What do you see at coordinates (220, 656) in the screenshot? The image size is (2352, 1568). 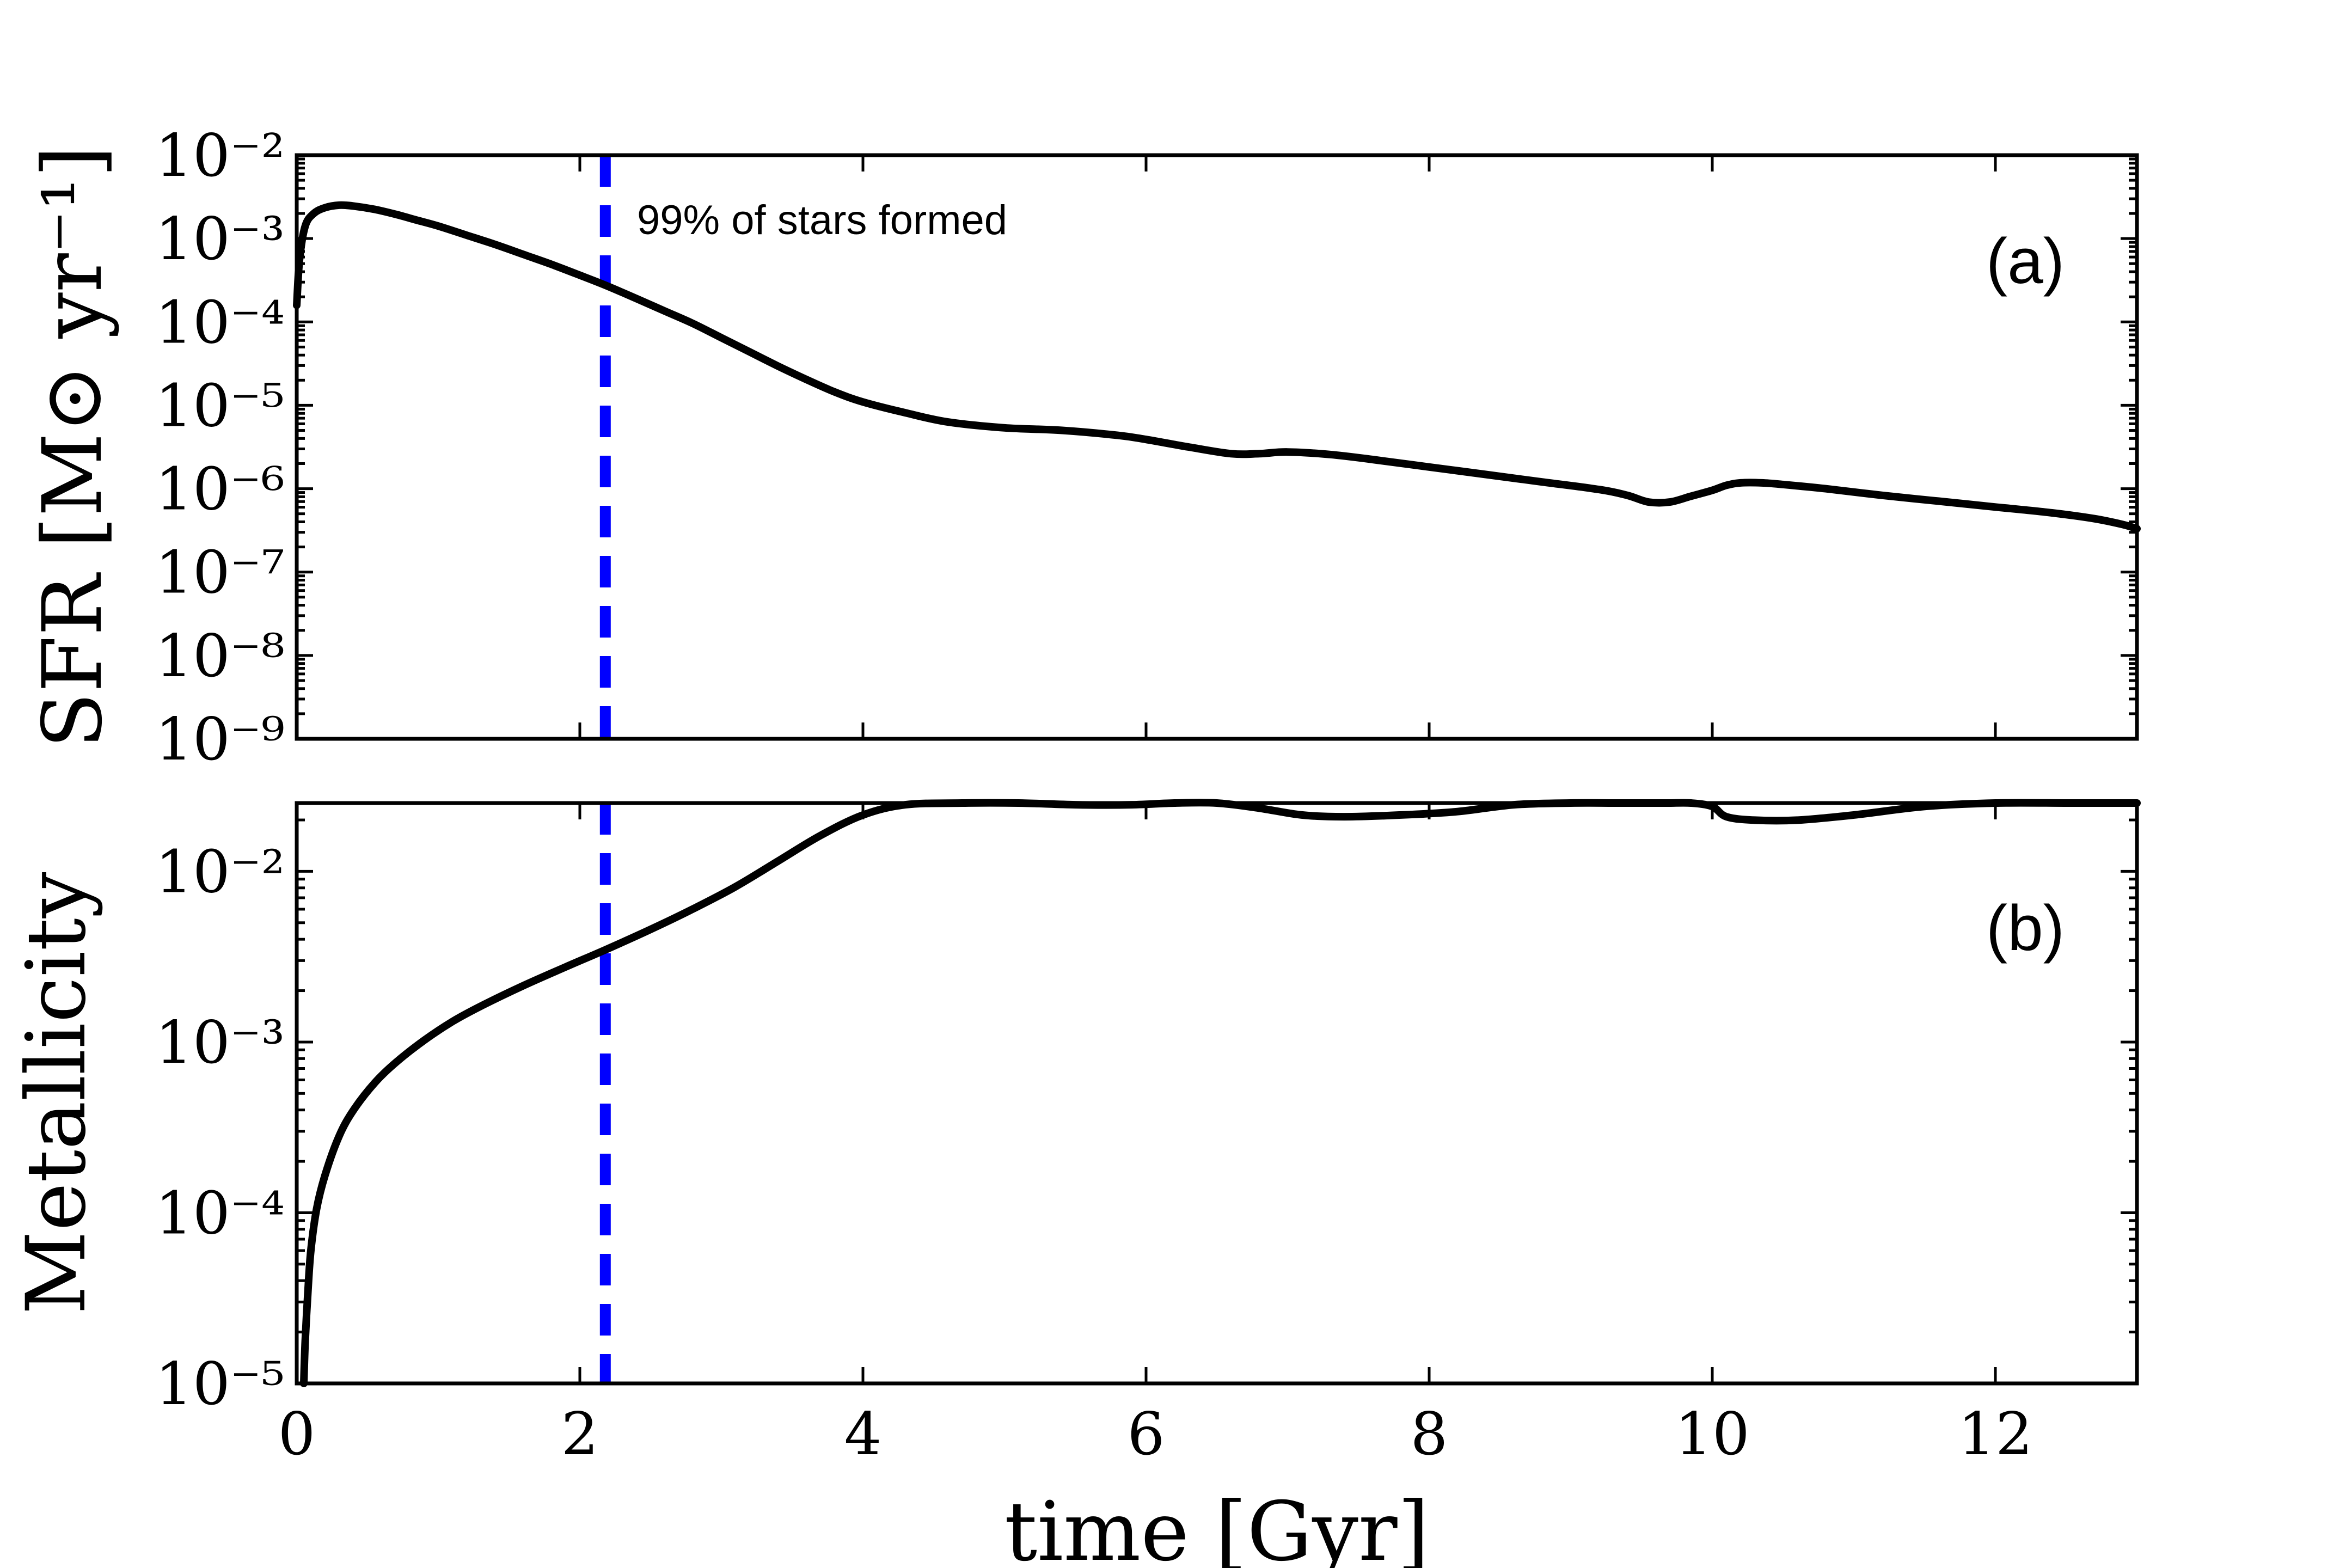 I see `y-tick-label: 10⁻⁸` at bounding box center [220, 656].